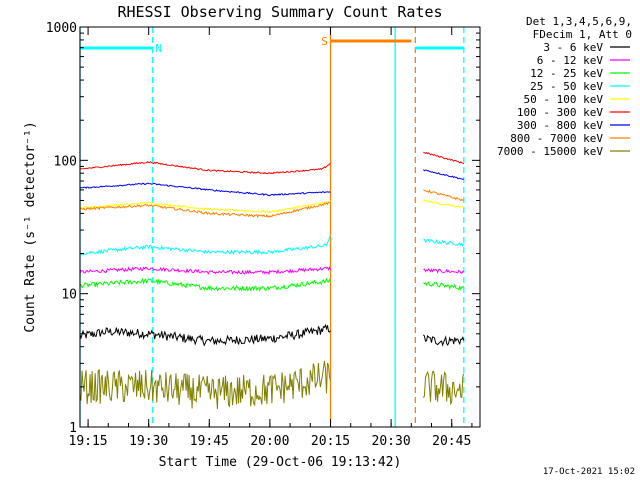  I want to click on x-tick-label: 19:30, so click(148, 441).